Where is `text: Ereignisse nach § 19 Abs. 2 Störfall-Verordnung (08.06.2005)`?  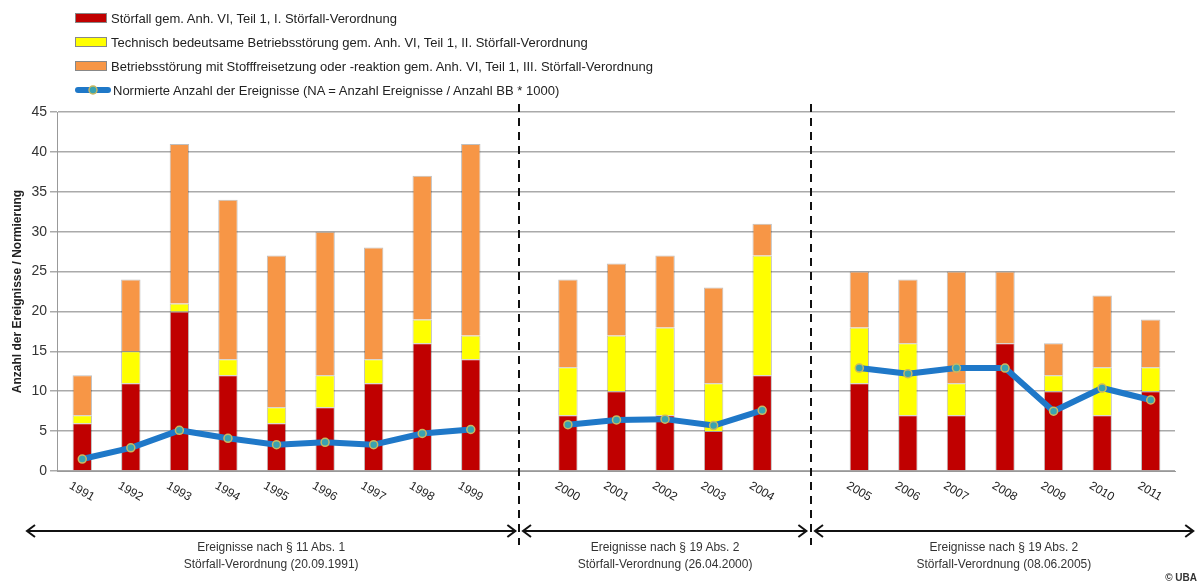 text: Ereignisse nach § 19 Abs. 2 Störfall-Verordnung (08.06.2005) is located at coordinates (1004, 556).